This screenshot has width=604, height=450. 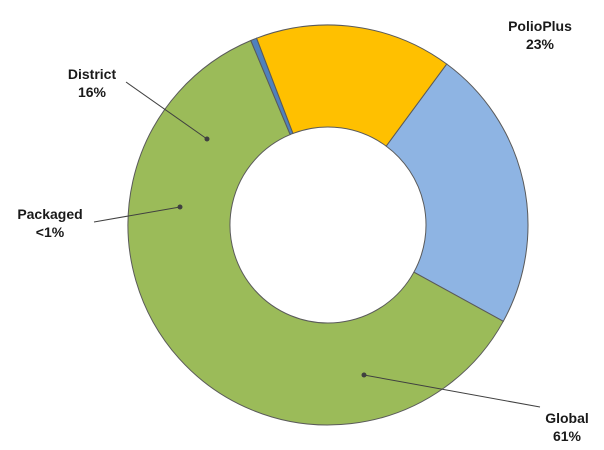 What do you see at coordinates (364, 375) in the screenshot?
I see `leader-dot-global` at bounding box center [364, 375].